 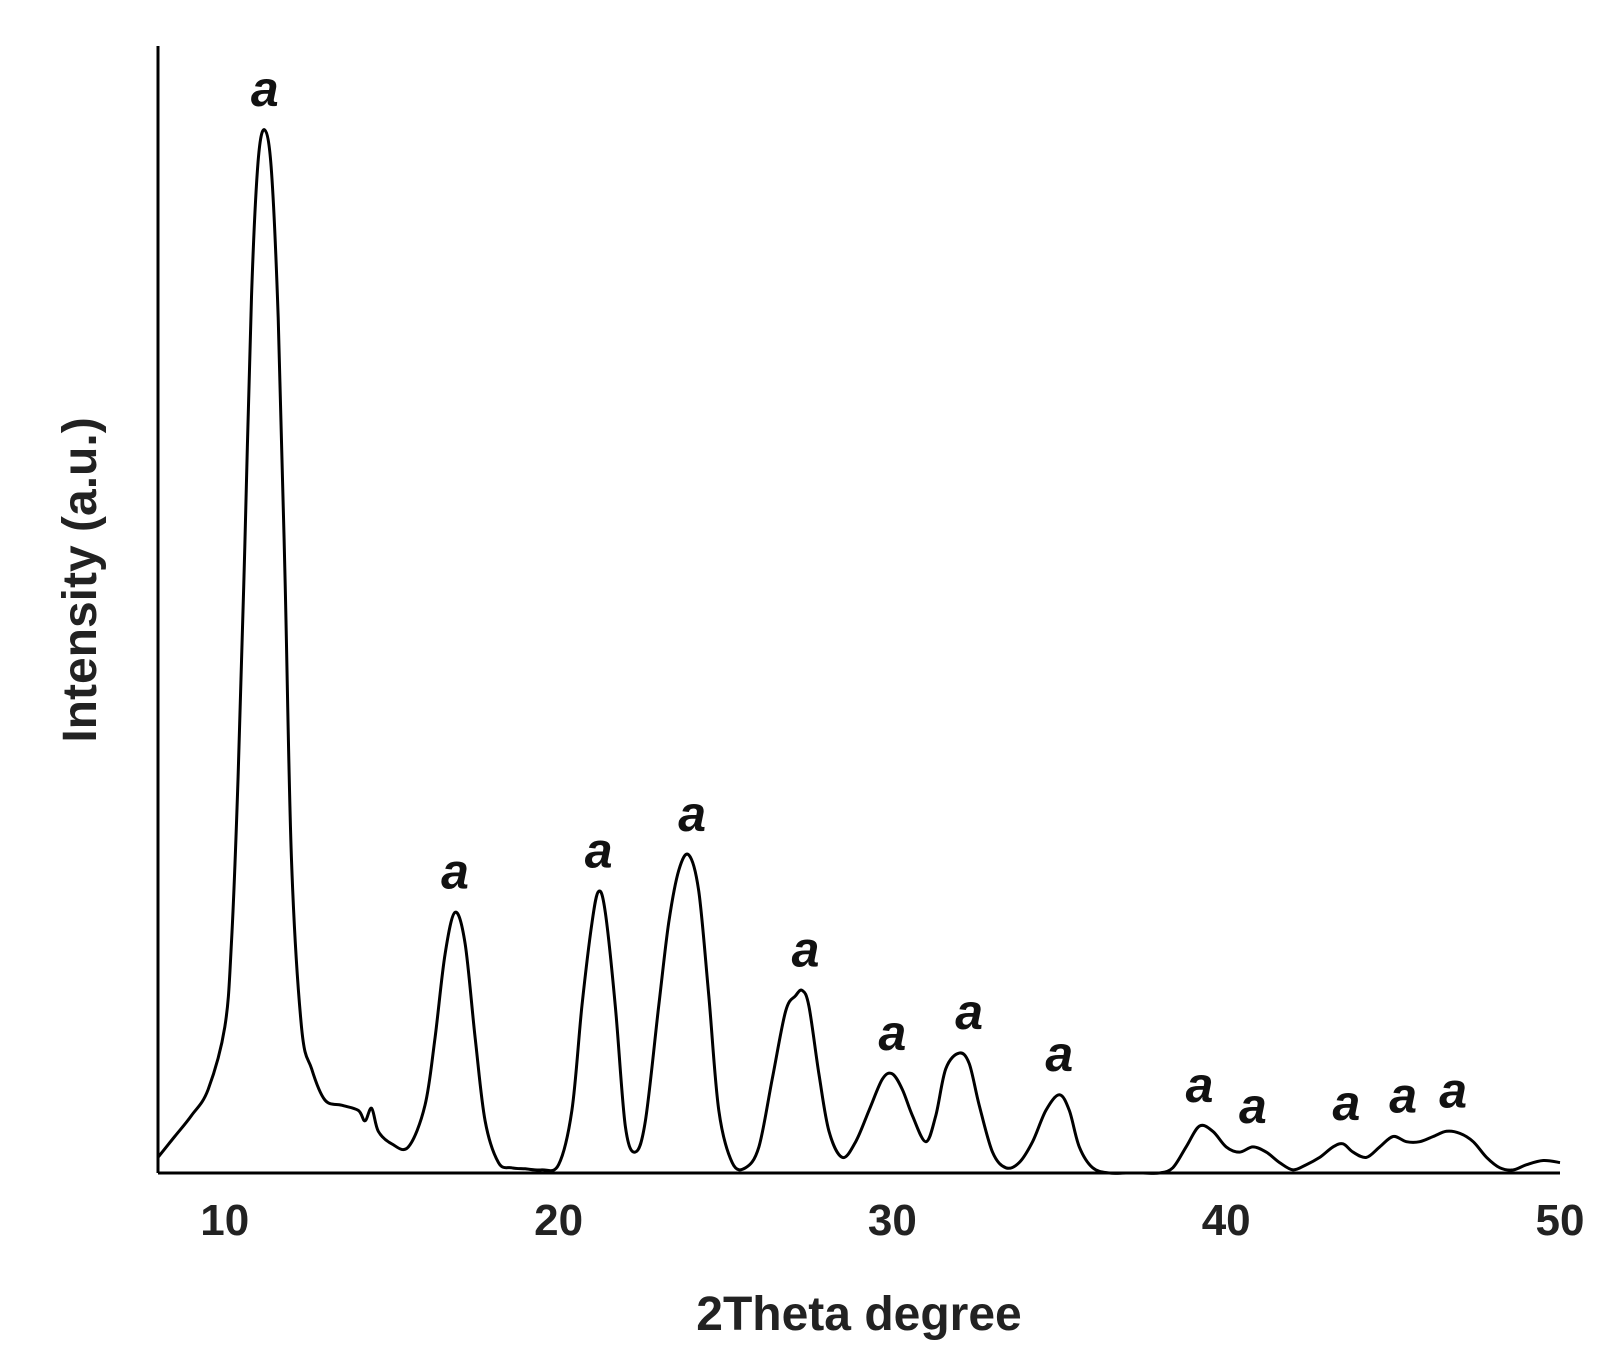 I want to click on x-tick-label: 40, so click(x=1226, y=1220).